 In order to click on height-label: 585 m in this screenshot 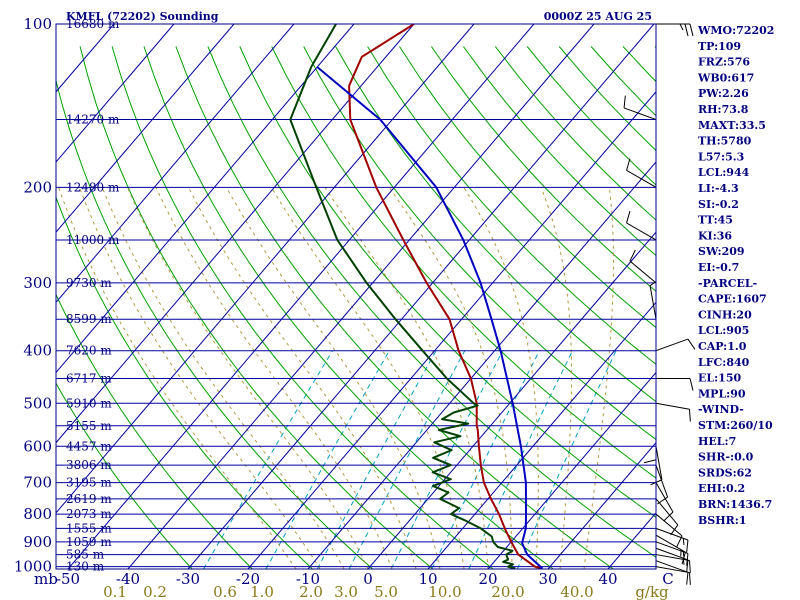, I will do `click(85, 555)`.